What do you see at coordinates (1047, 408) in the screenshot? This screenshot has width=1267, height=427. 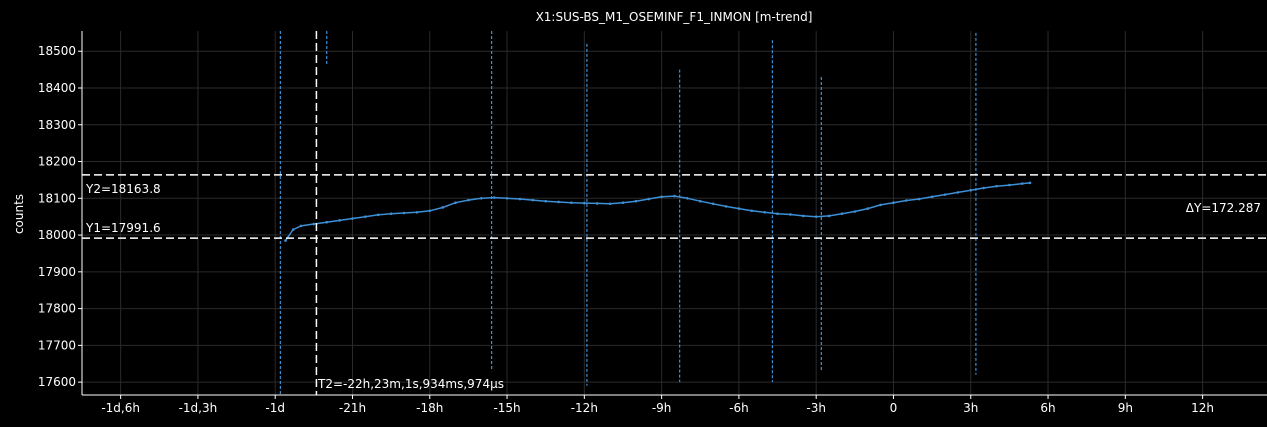 I see `x-tick-label: 6h` at bounding box center [1047, 408].